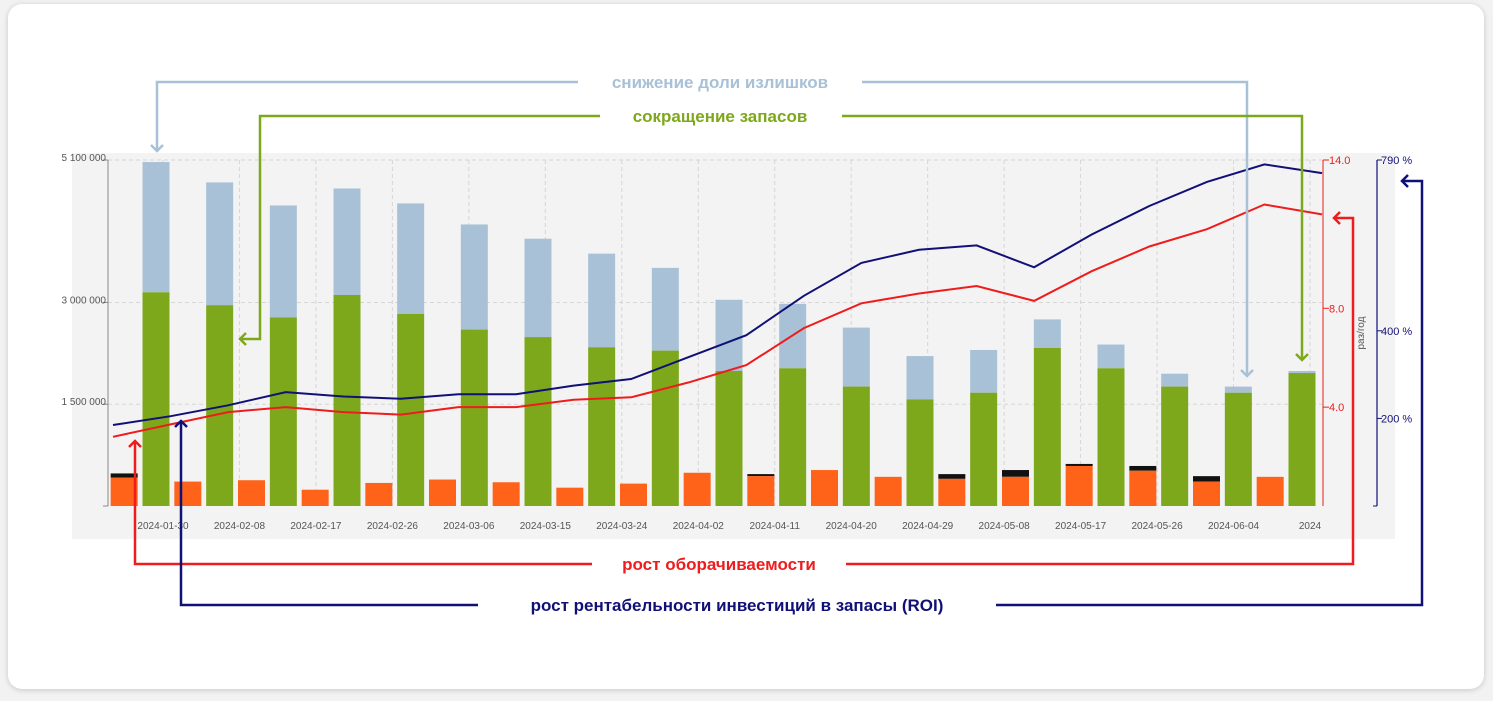 Image resolution: width=1493 pixels, height=701 pixels. What do you see at coordinates (1310, 526) in the screenshot?
I see `x-tick-label: 2024` at bounding box center [1310, 526].